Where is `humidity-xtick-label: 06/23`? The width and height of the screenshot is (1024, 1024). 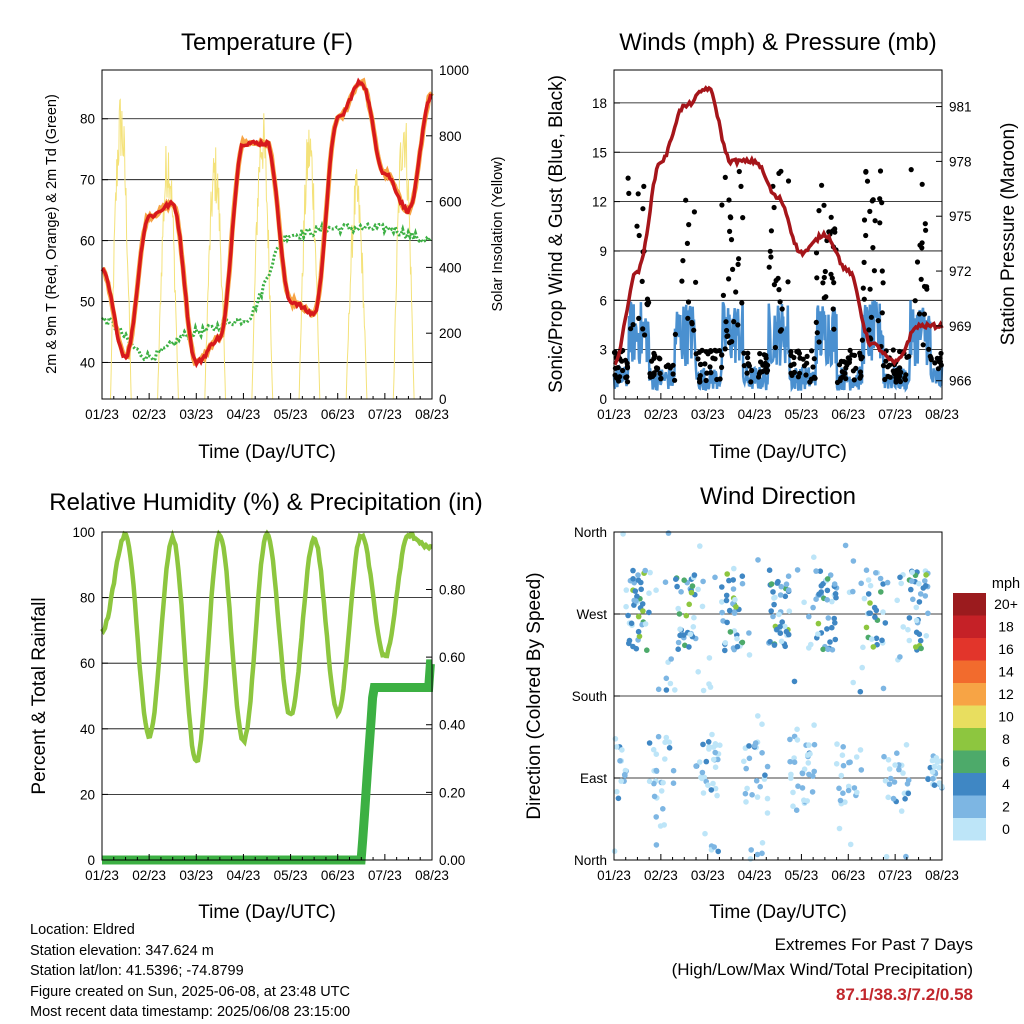 humidity-xtick-label: 06/23 is located at coordinates (338, 875).